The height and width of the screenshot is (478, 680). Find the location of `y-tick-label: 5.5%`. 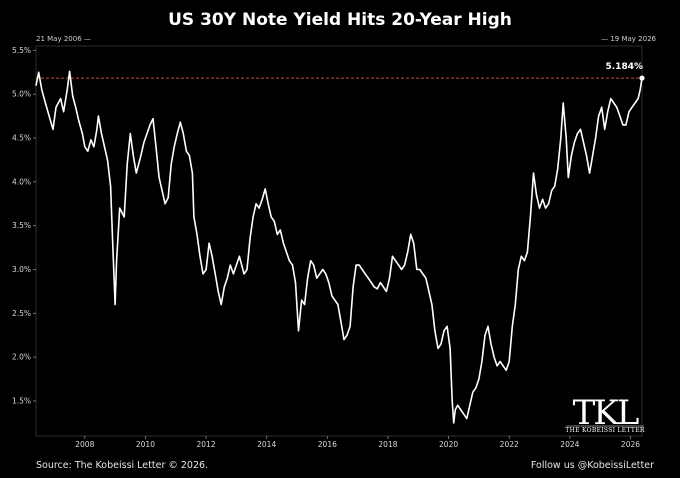

y-tick-label: 5.5% is located at coordinates (21, 50).